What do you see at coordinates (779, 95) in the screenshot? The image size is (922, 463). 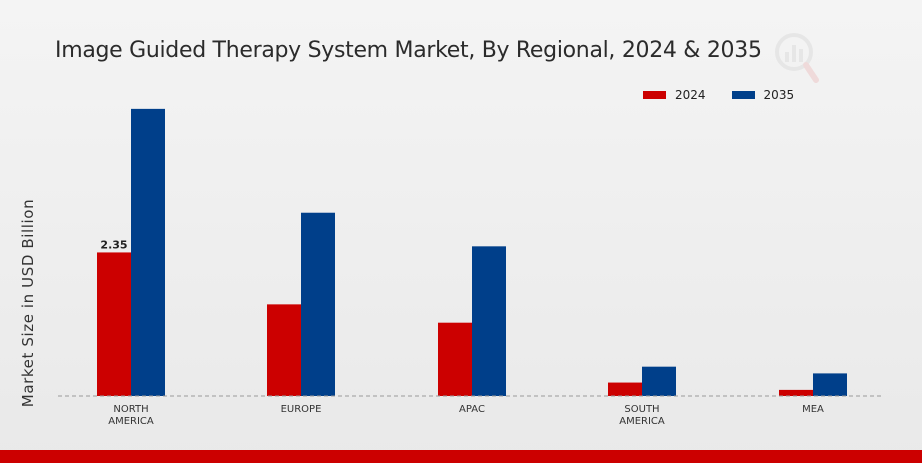 I see `legend-label-2035: 2035` at bounding box center [779, 95].